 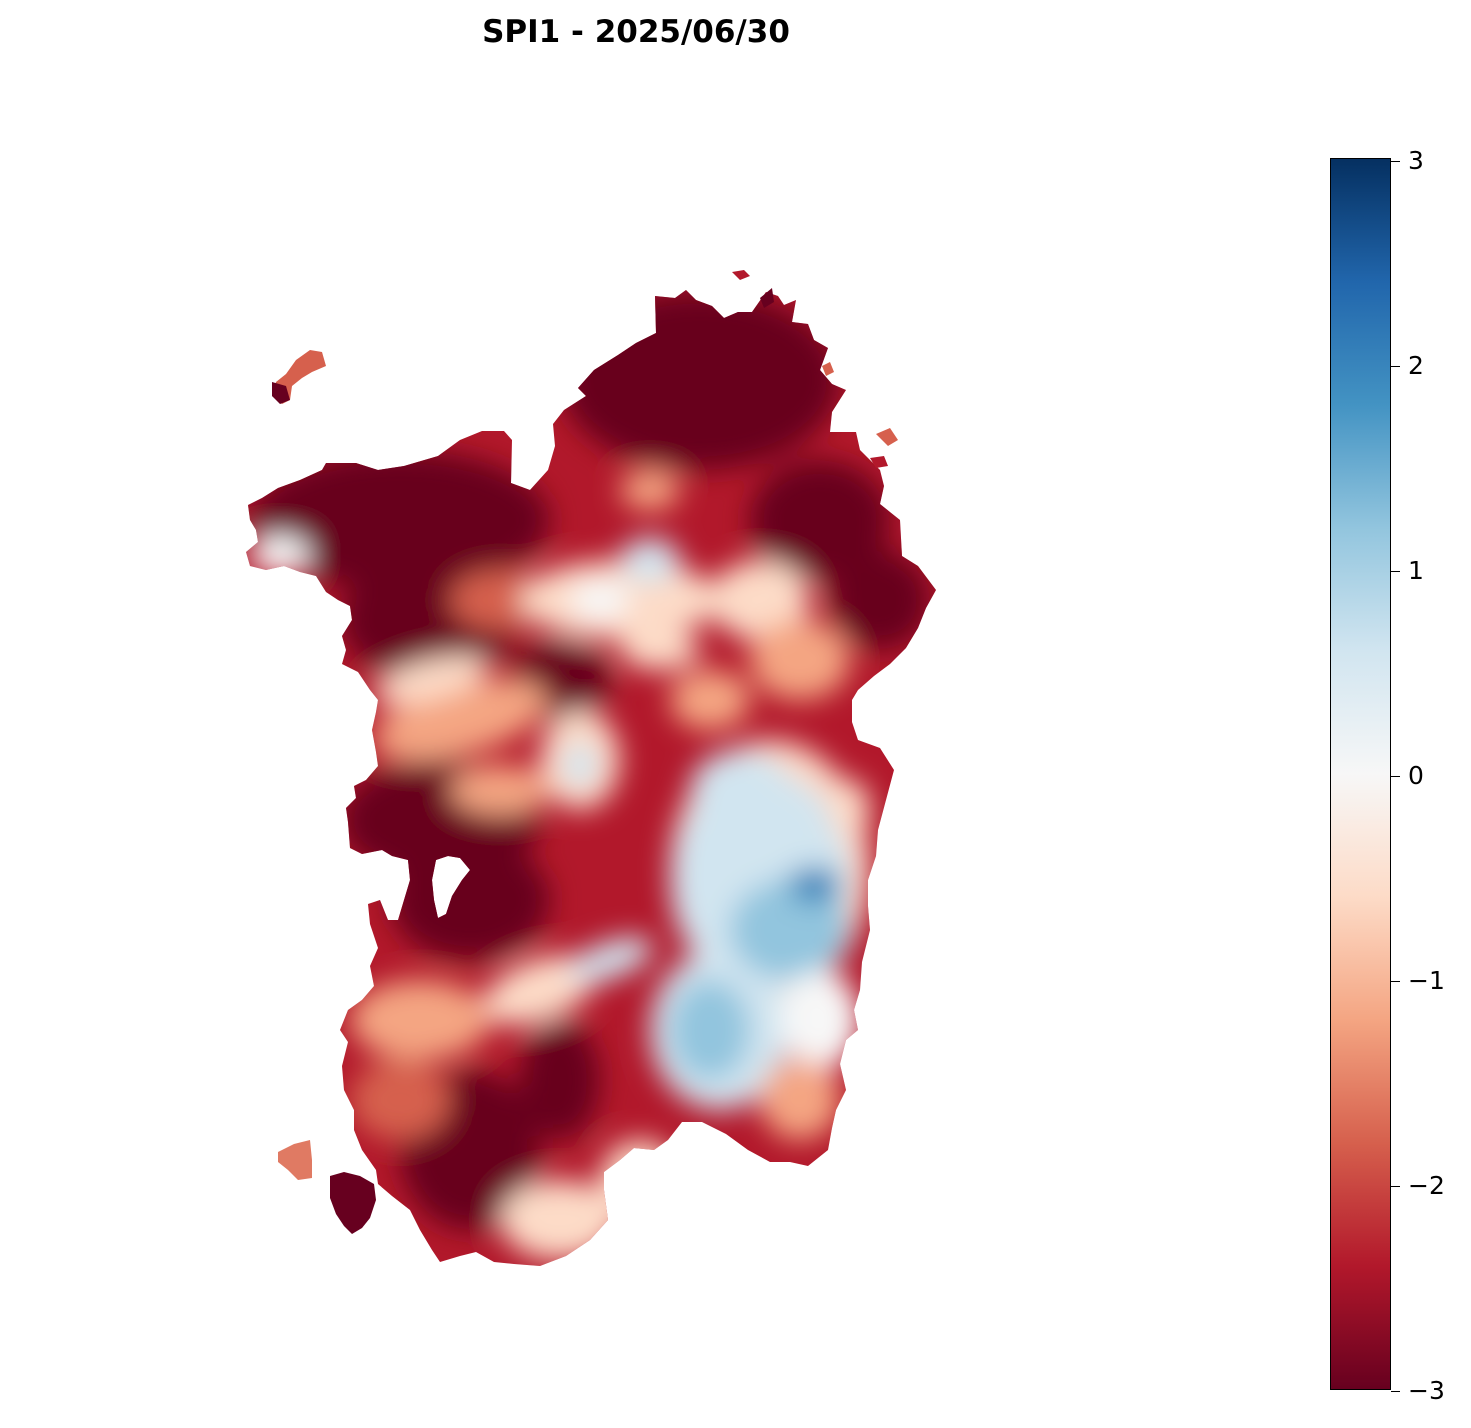 What do you see at coordinates (353, 1203) in the screenshot?
I see `small-island-sant-antioco` at bounding box center [353, 1203].